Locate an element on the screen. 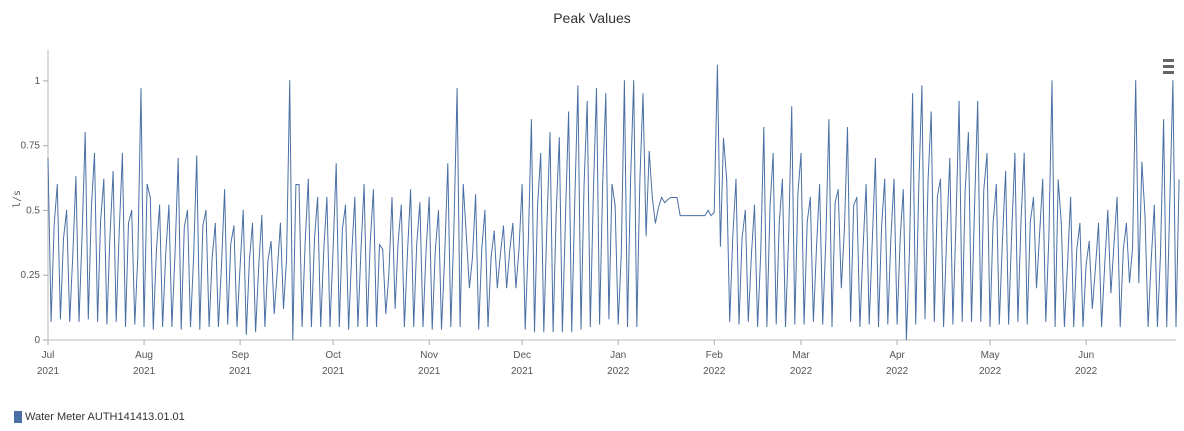  hamburger-menu-icon is located at coordinates (1168, 66).